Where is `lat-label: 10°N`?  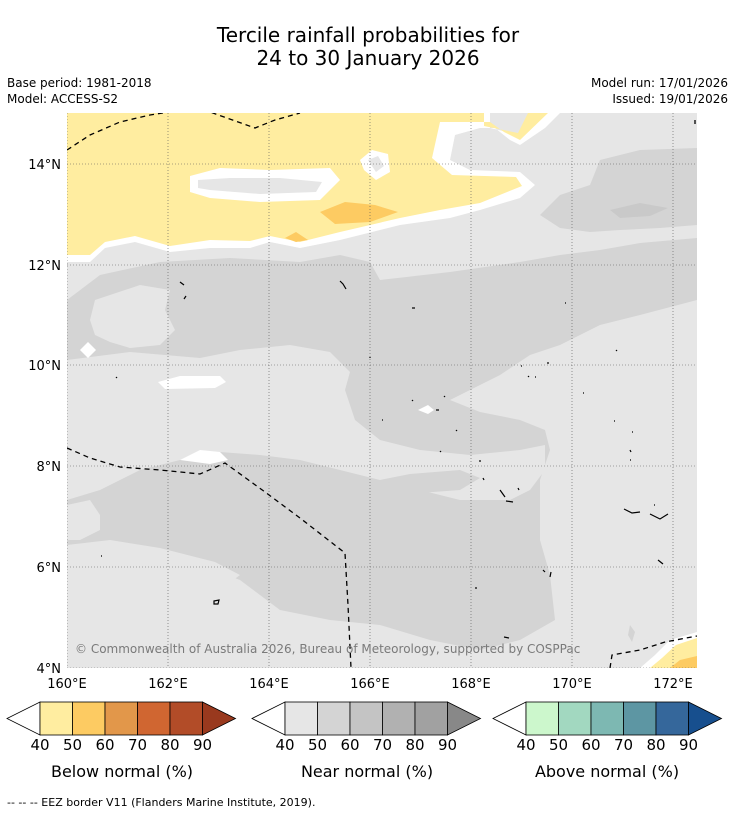 lat-label: 10°N is located at coordinates (44, 366).